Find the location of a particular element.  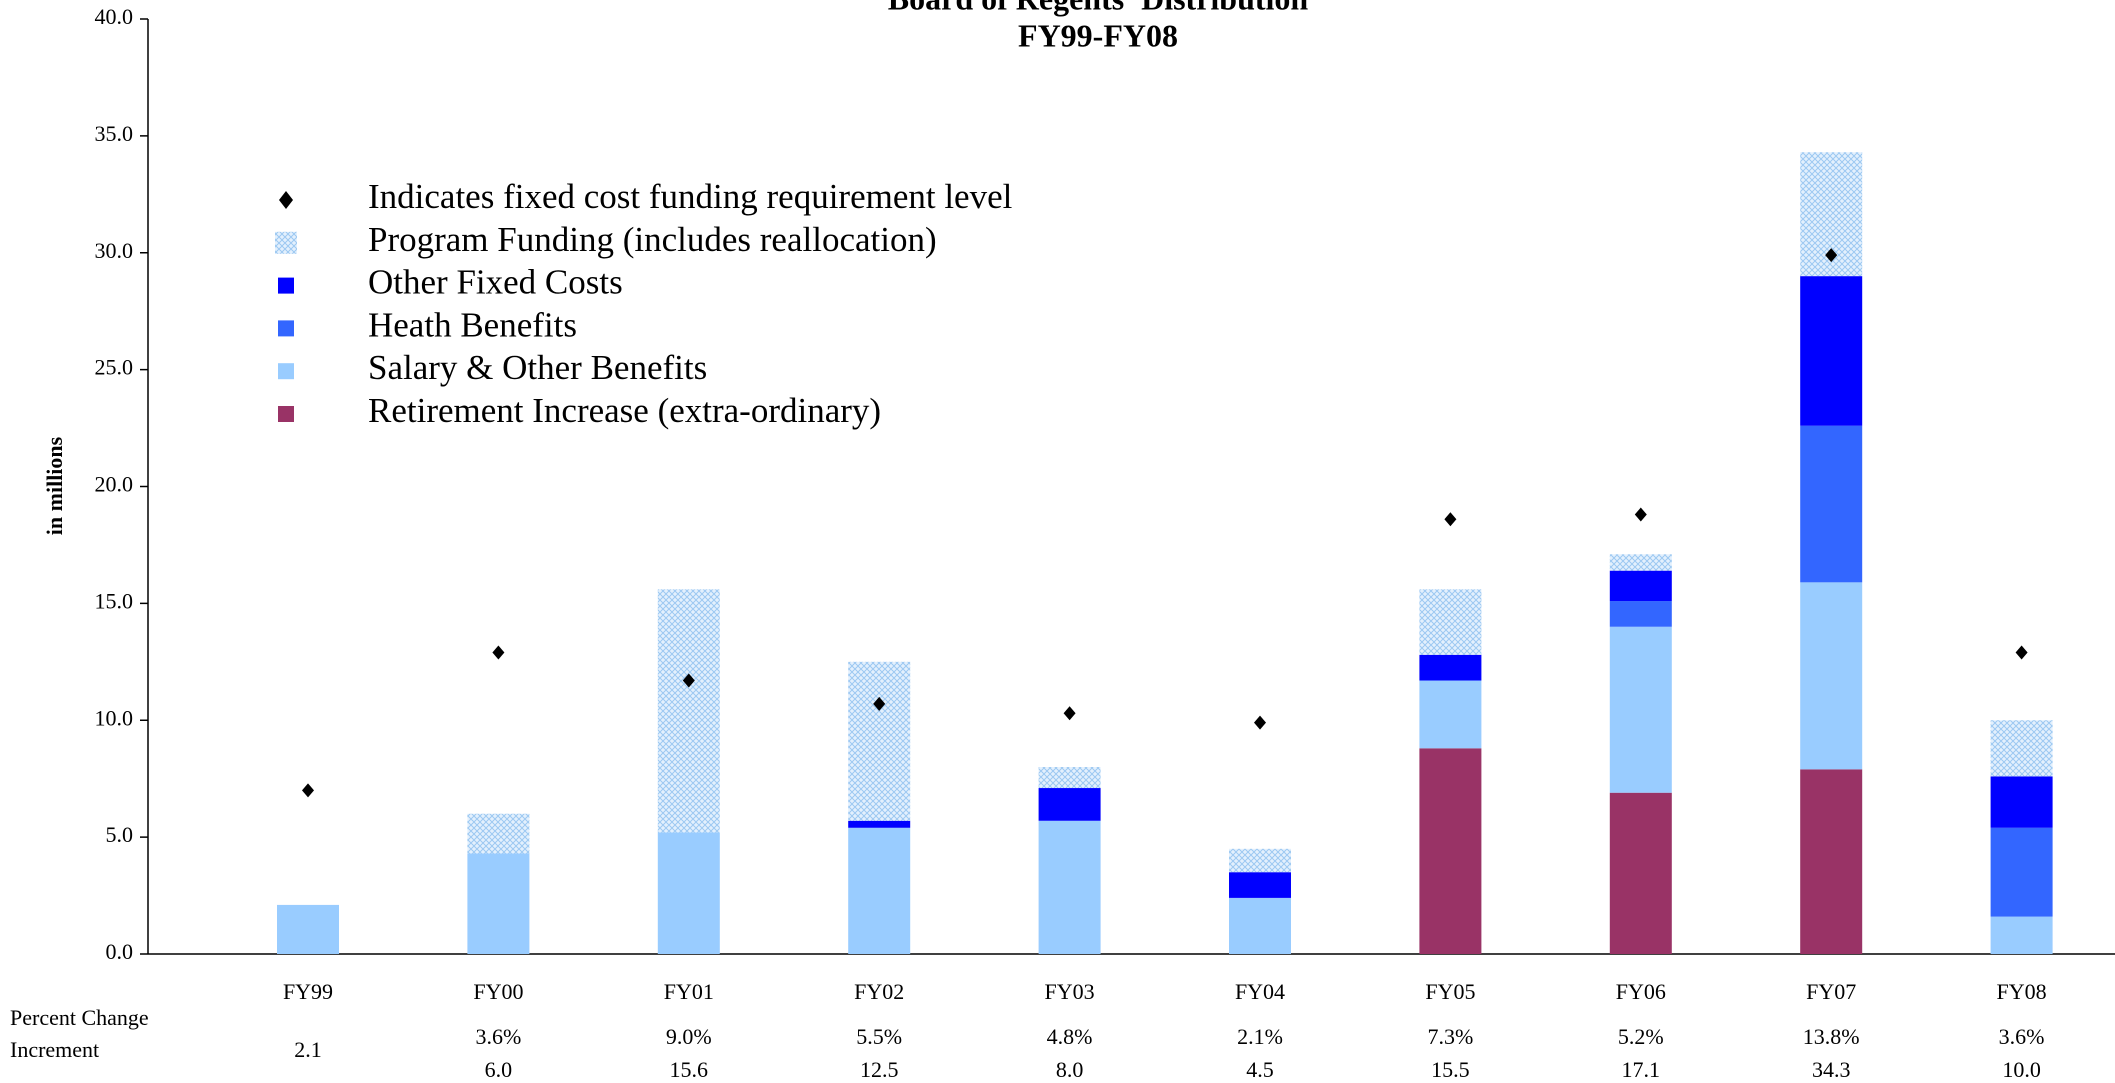

x-tick-label: FY03 is located at coordinates (1070, 991).